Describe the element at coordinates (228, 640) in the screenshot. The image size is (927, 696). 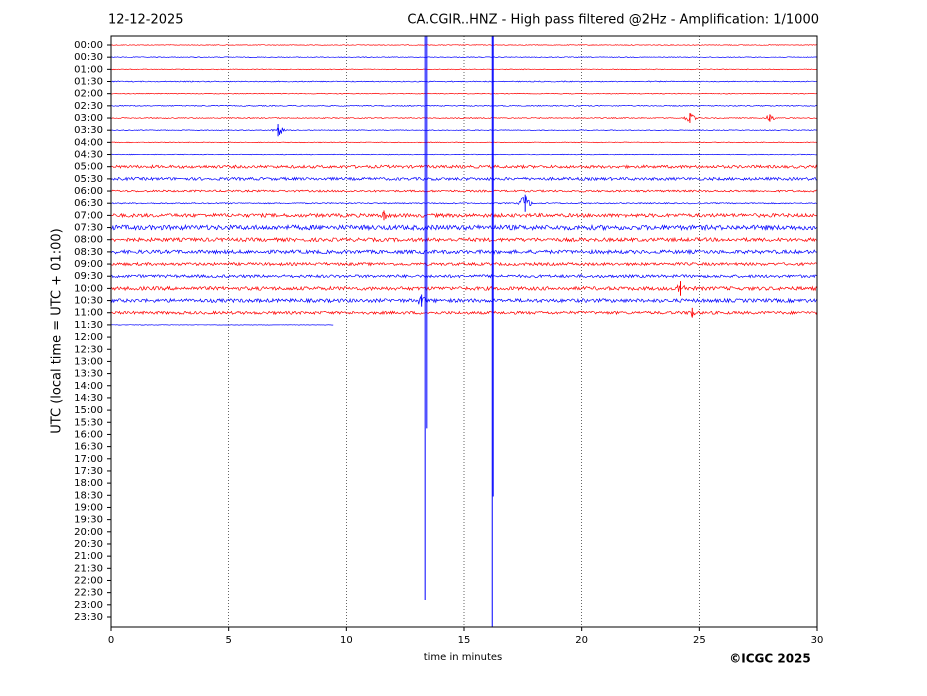
I see `x-tick-label: 5` at that location.